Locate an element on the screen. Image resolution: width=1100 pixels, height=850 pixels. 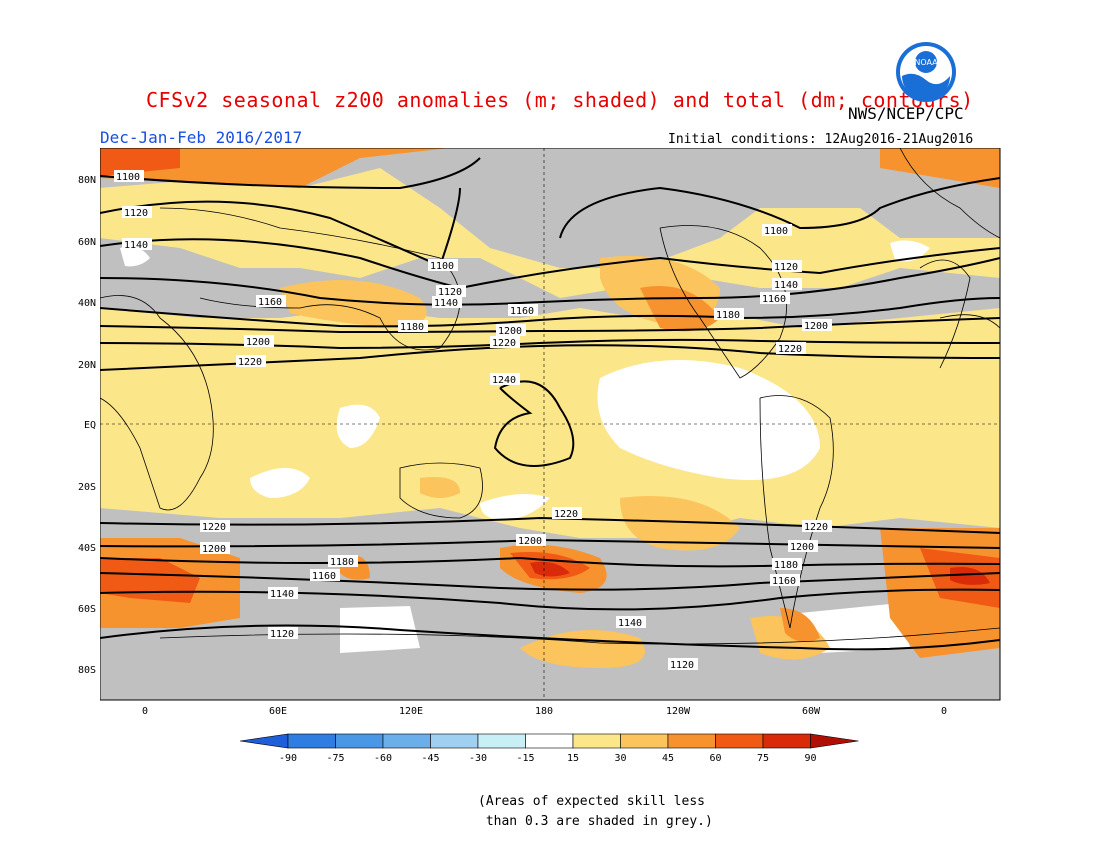
colorbar-label: -60 is located at coordinates (383, 758).